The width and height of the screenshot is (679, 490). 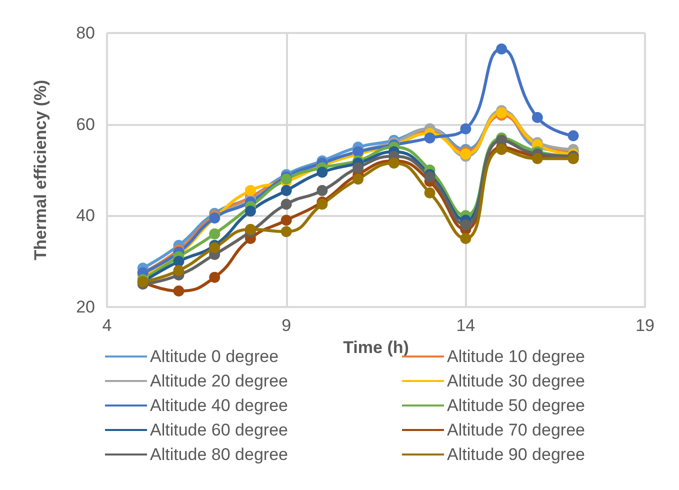 I want to click on x-axis-title: Time (h), so click(x=376, y=347).